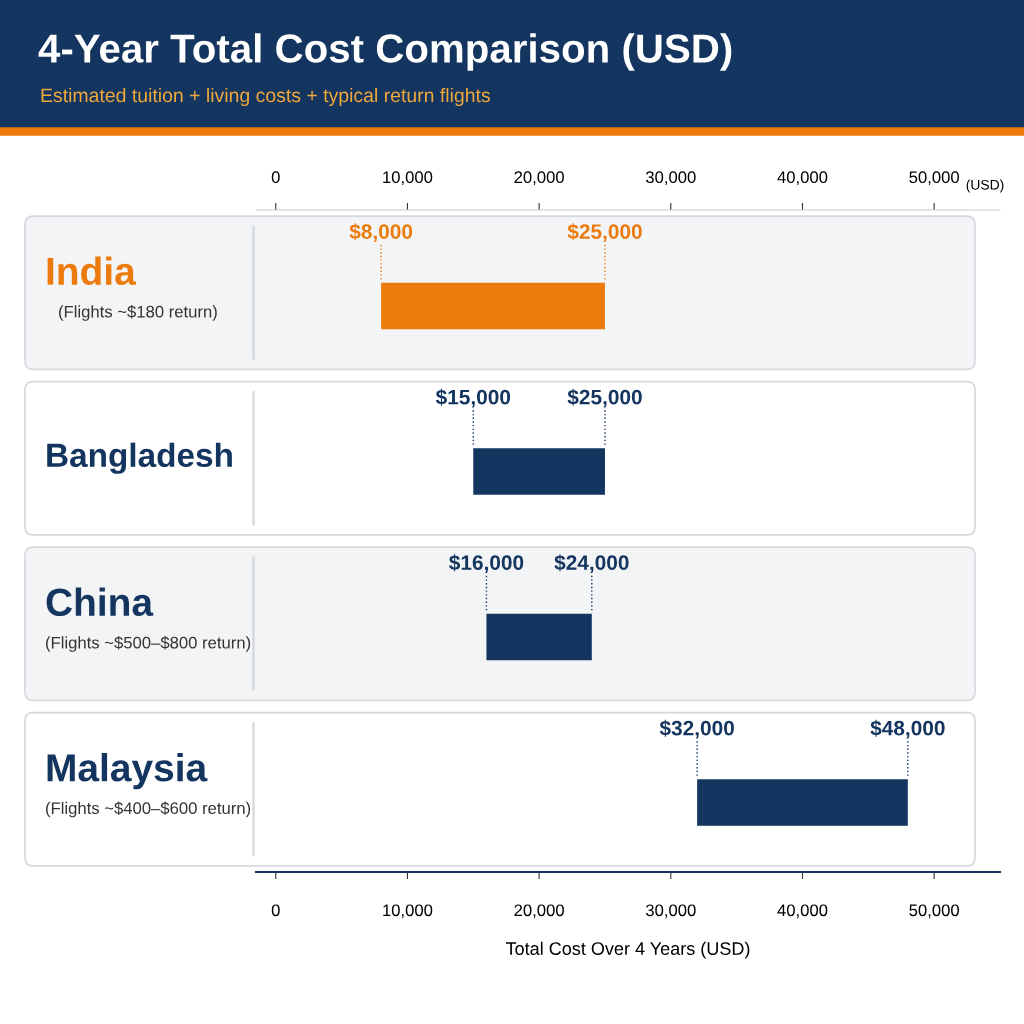 The height and width of the screenshot is (1024, 1024). What do you see at coordinates (275, 910) in the screenshot?
I see `x2-tick-label: 0` at bounding box center [275, 910].